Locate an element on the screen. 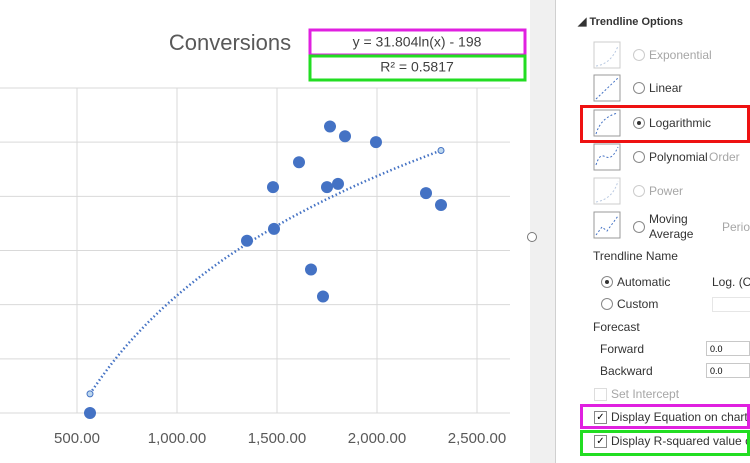 The width and height of the screenshot is (750, 463). r2-option-highlight is located at coordinates (665, 443).